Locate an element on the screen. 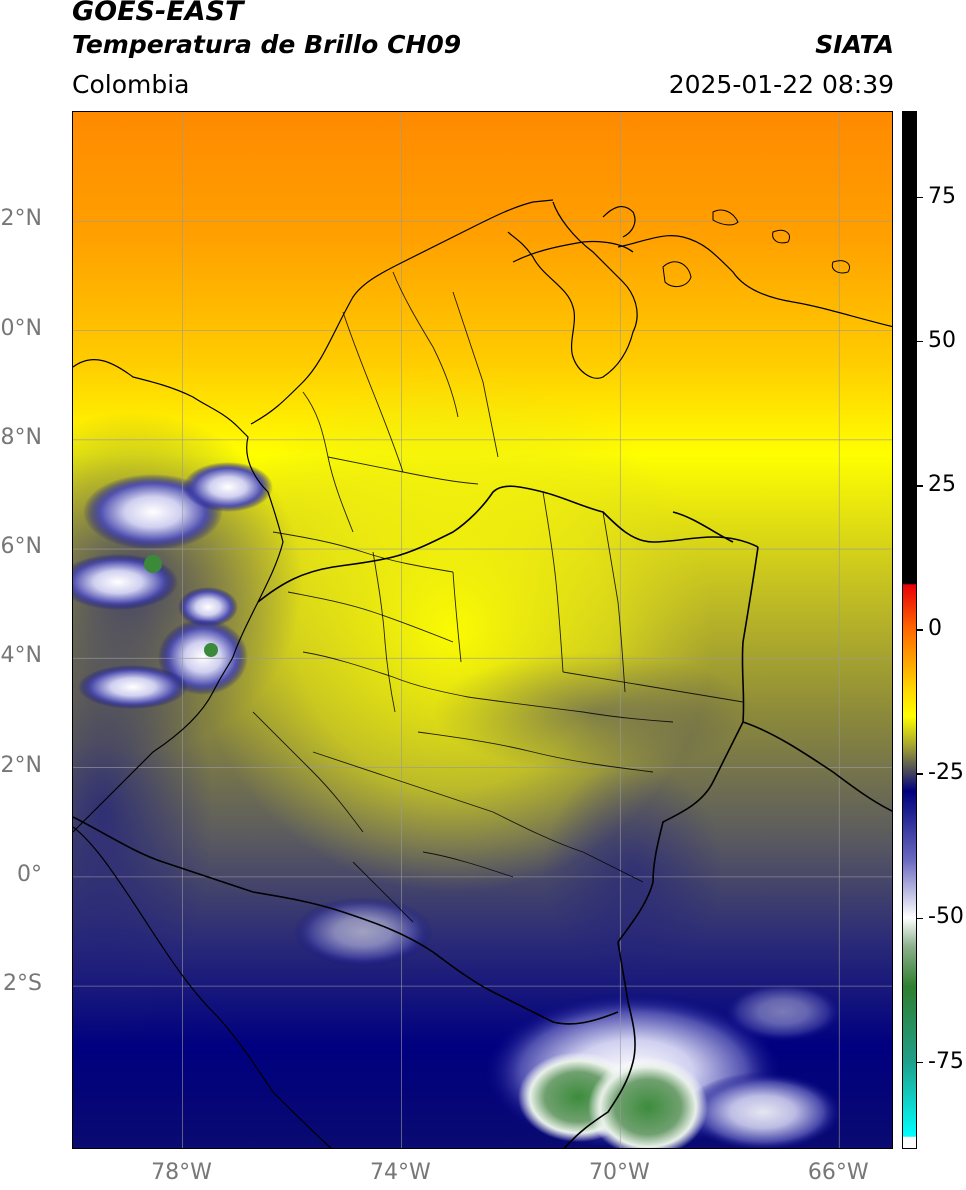 This screenshot has height=1190, width=966. islands is located at coordinates (756, 248).